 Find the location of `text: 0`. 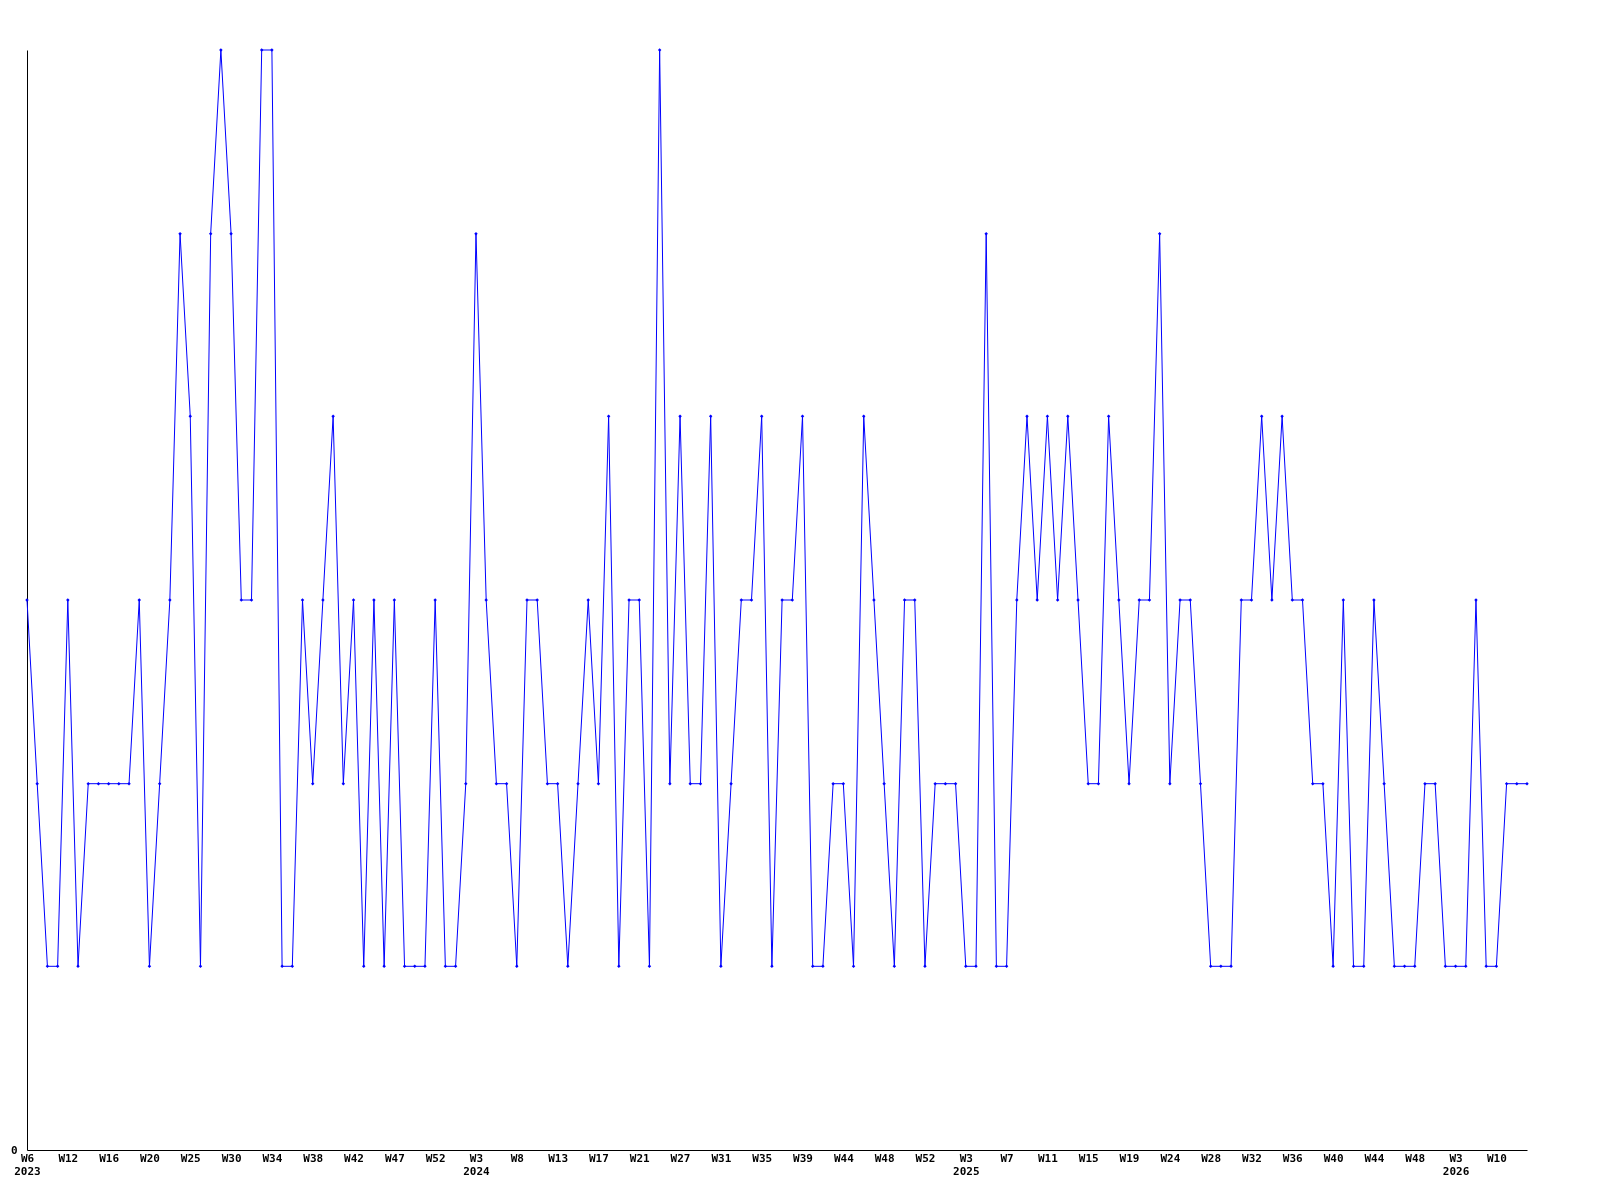

text: 0 is located at coordinates (14, 1150).